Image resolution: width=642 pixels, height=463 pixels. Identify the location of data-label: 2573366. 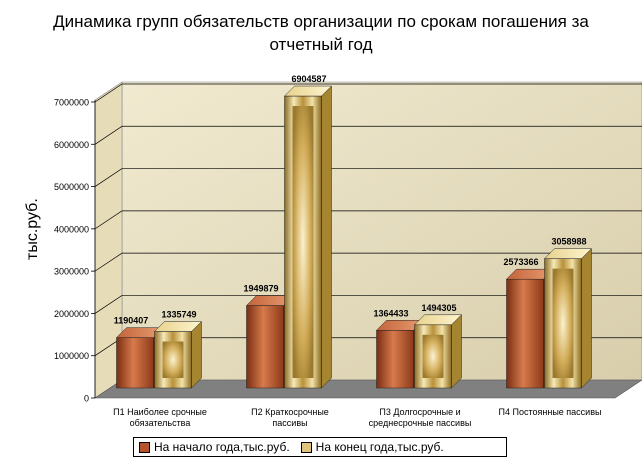
(520, 262).